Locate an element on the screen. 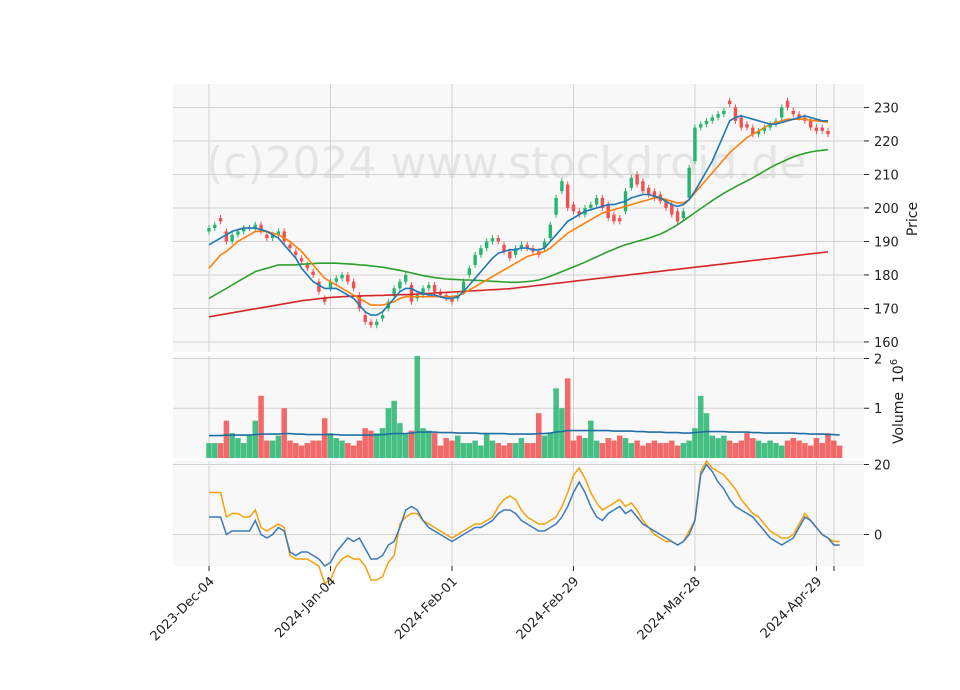  volume-bars is located at coordinates (524, 407).